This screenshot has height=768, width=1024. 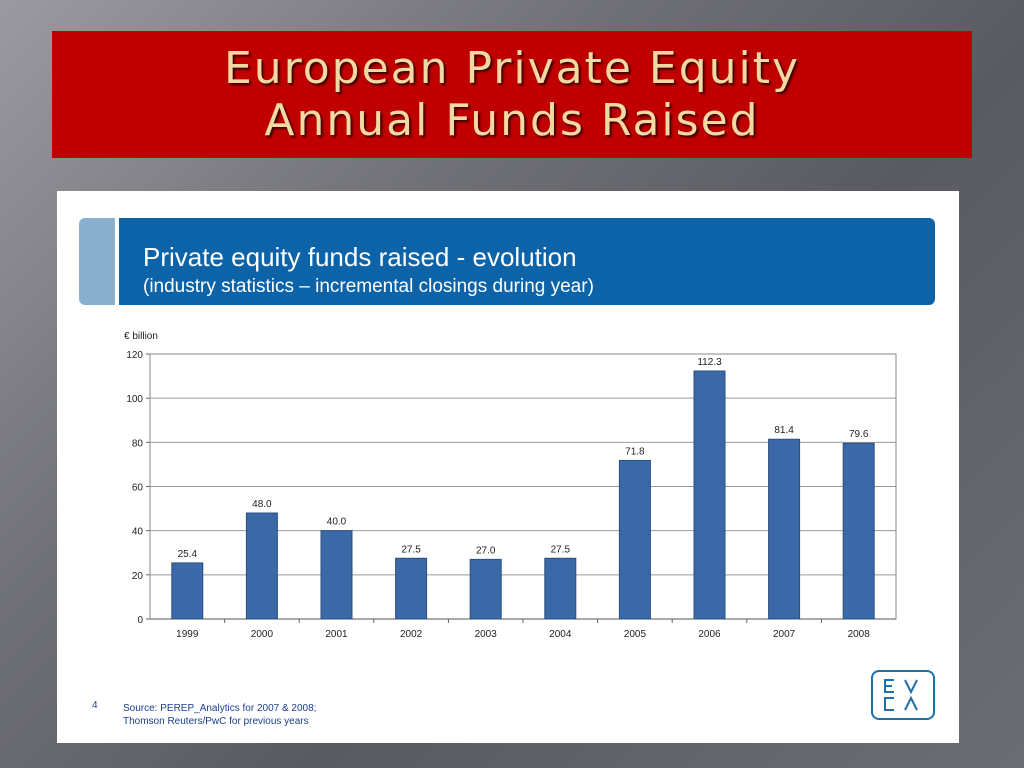 What do you see at coordinates (486, 634) in the screenshot?
I see `x-tick-label: 2003` at bounding box center [486, 634].